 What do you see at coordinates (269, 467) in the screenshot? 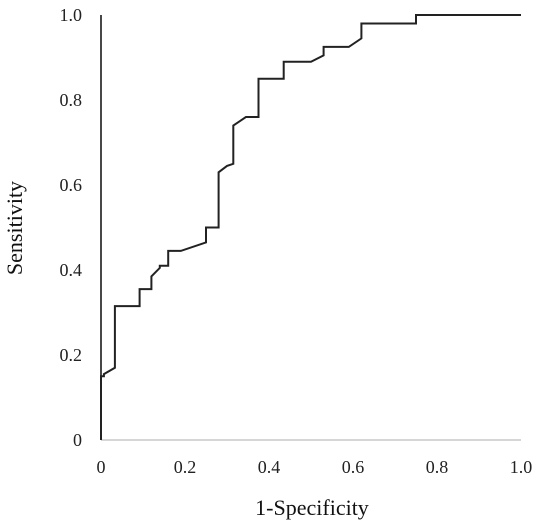
I see `x-tick-label: 0.4` at bounding box center [269, 467].